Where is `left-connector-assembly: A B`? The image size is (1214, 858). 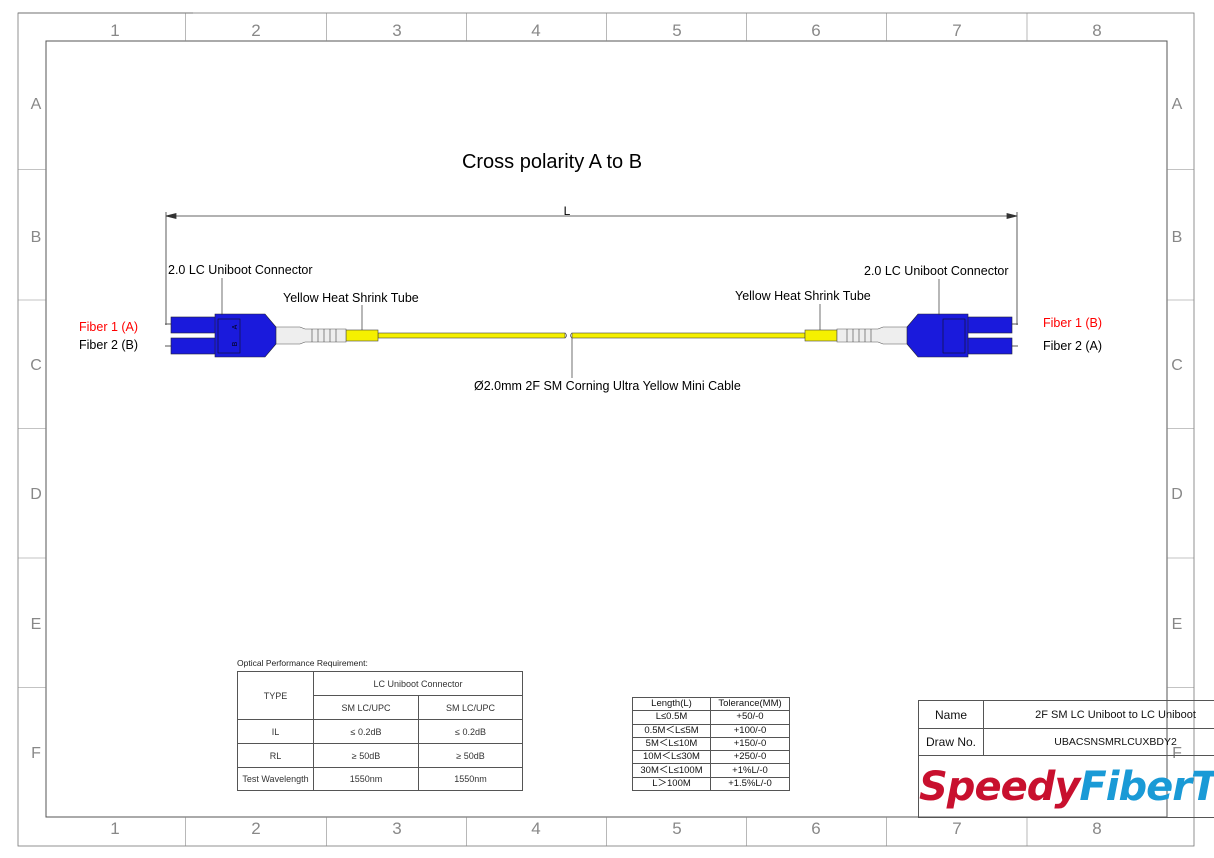 left-connector-assembly: A B is located at coordinates (365, 335).